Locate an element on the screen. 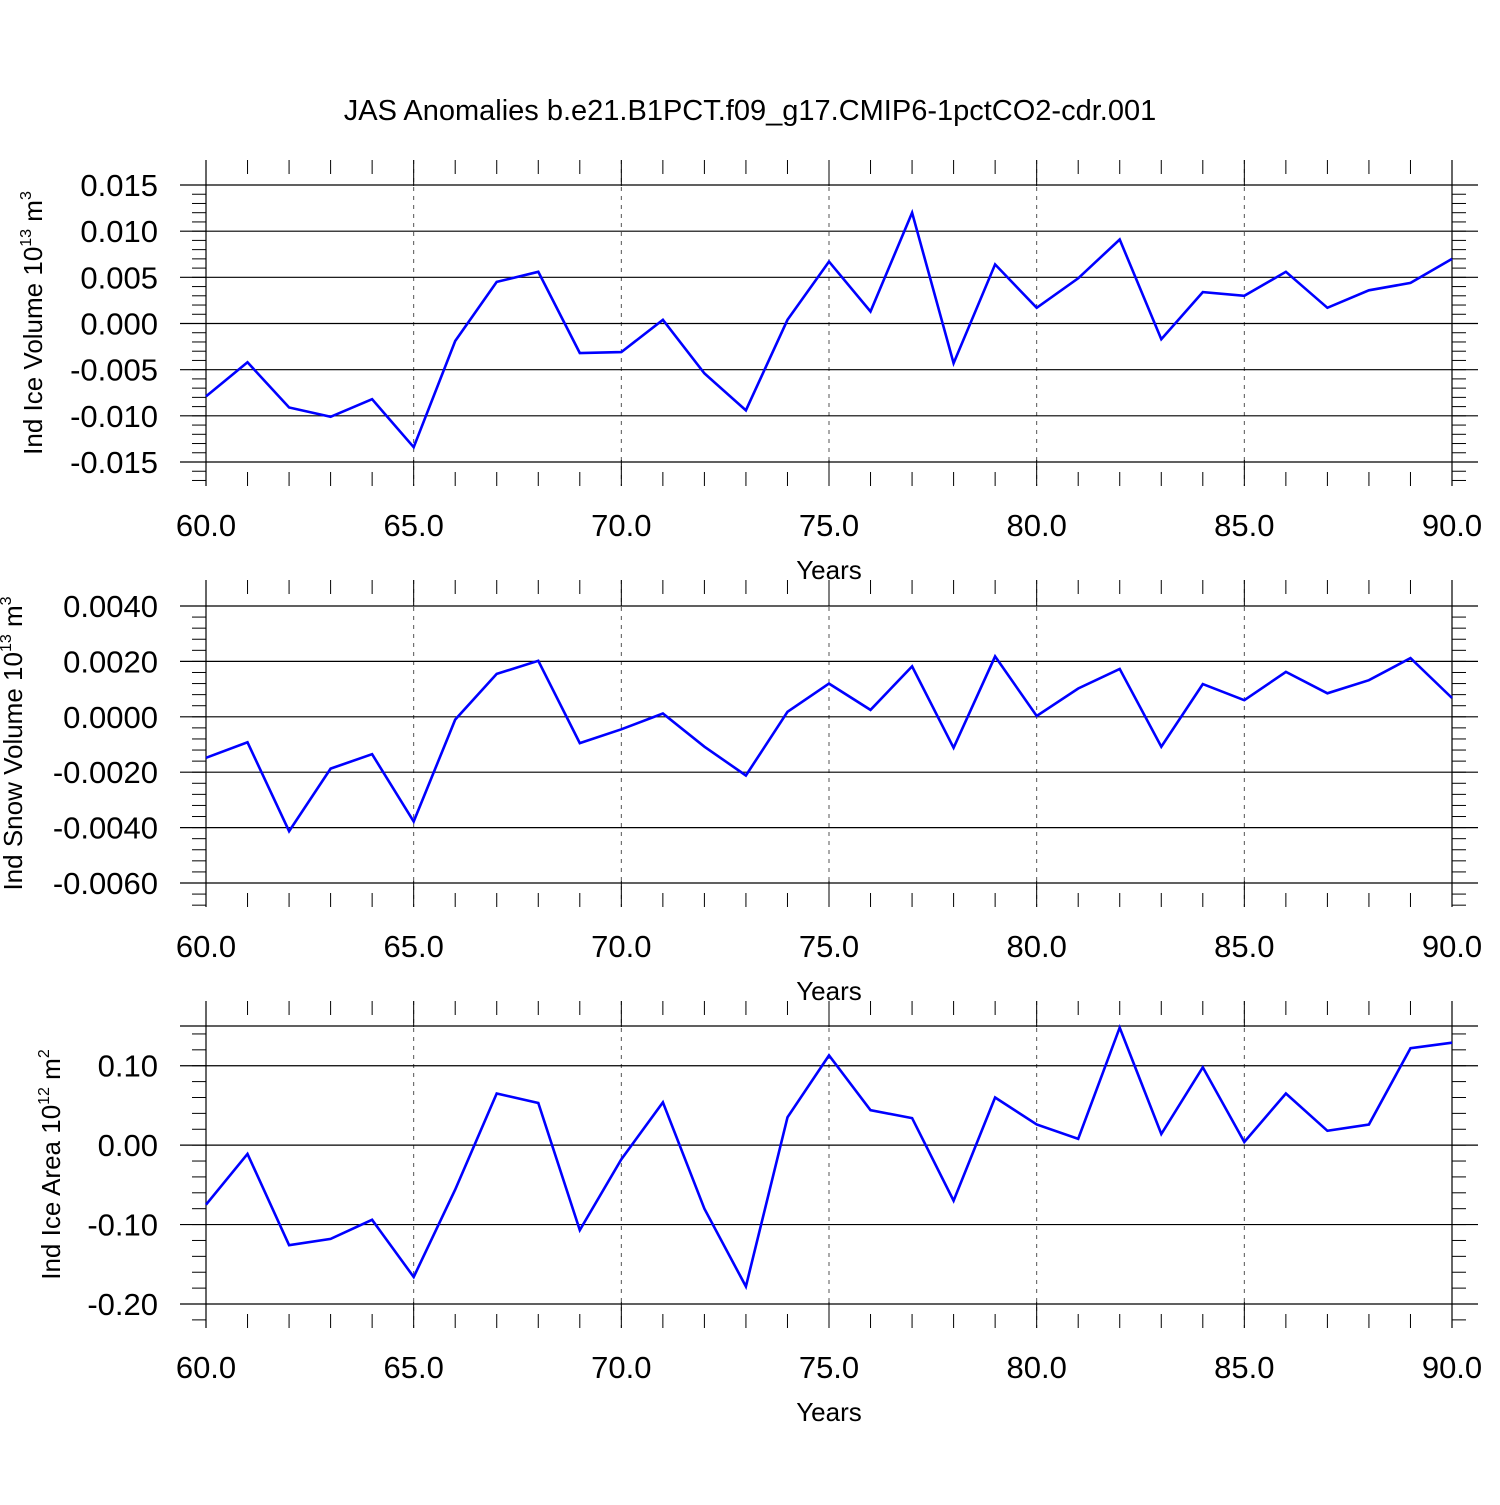 Image resolution: width=1500 pixels, height=1505 pixels. y-tick-label: -0.0060 is located at coordinates (105, 883).